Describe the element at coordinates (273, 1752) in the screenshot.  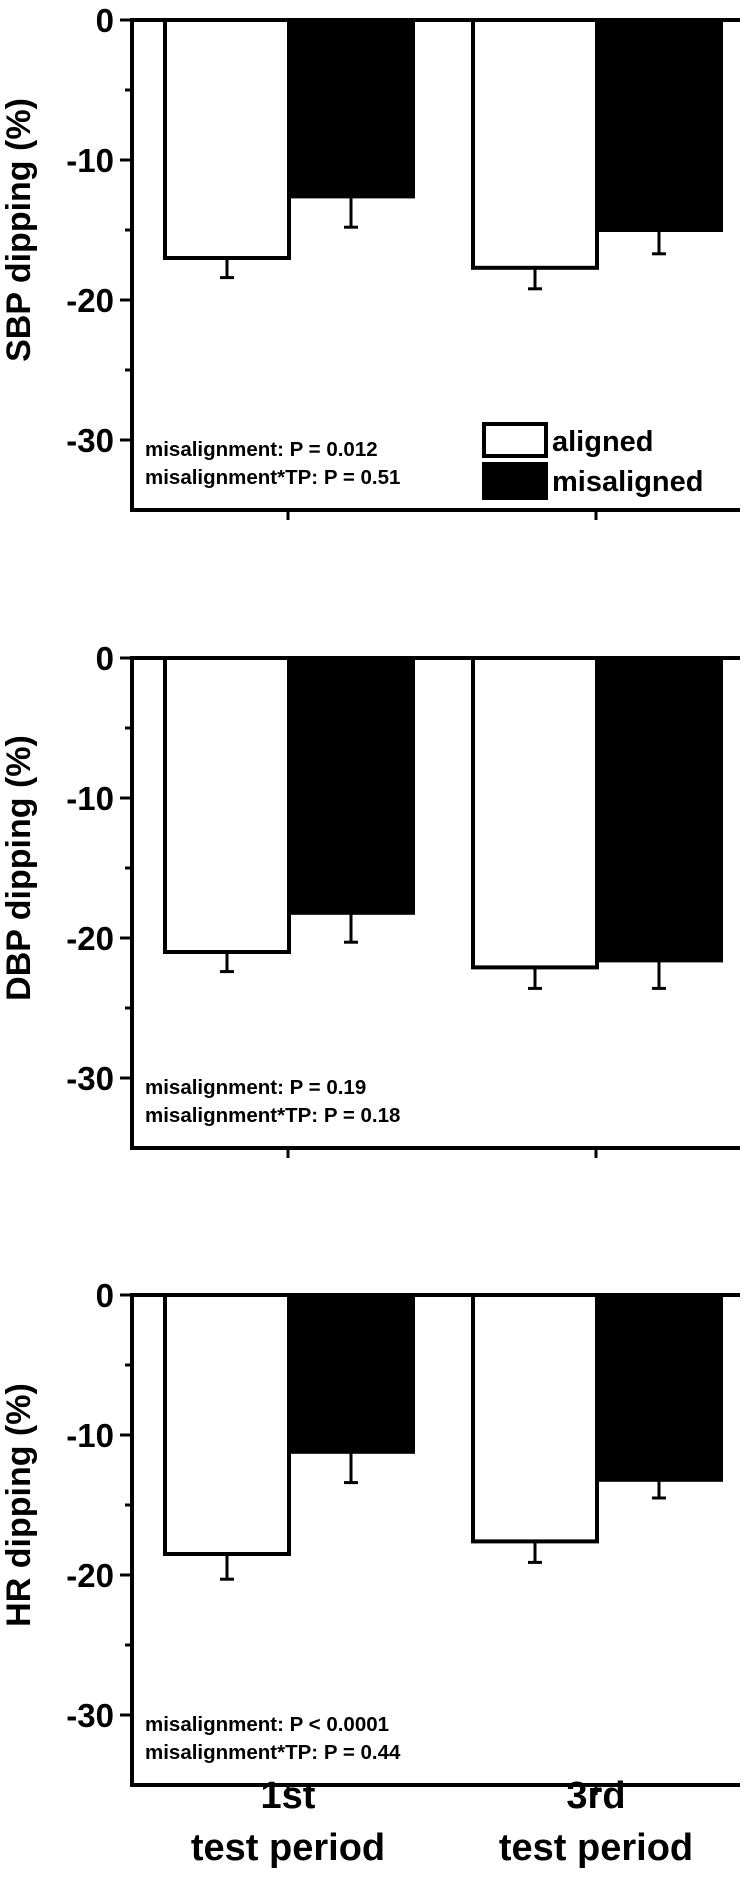
I see `stat-annotation: misalignment*TP: P = 0.44` at that location.